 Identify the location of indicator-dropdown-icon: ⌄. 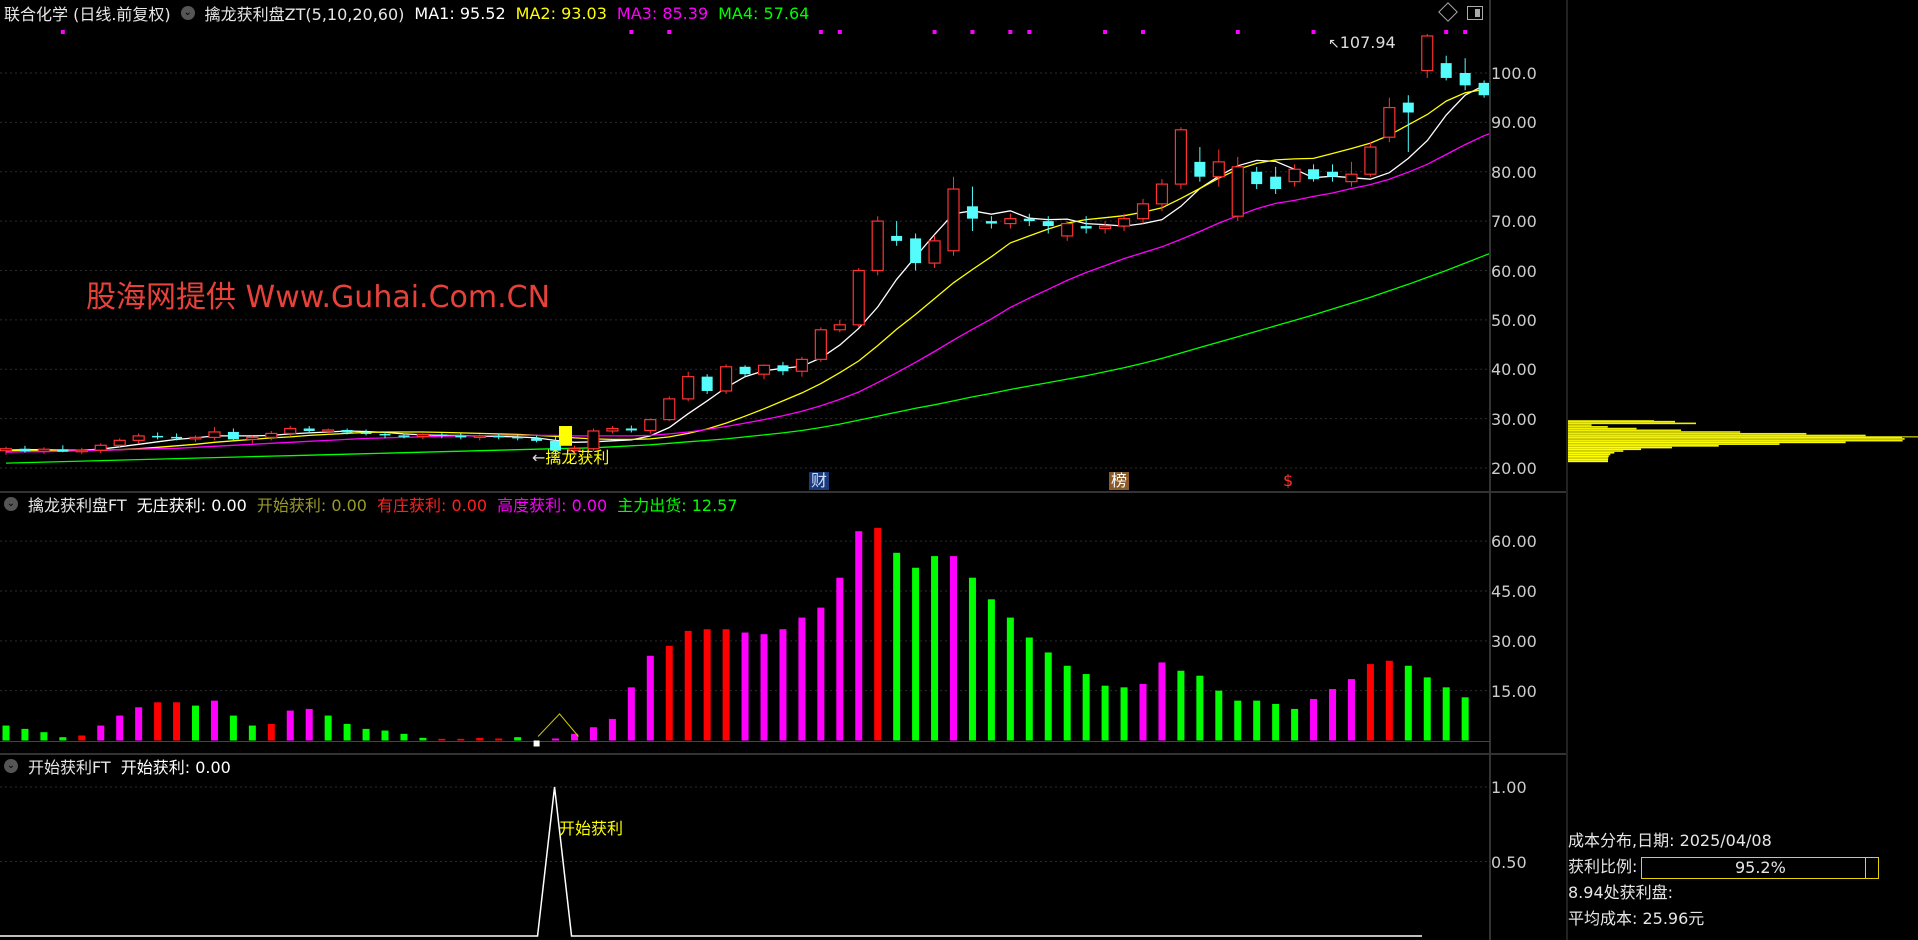
(187, 13).